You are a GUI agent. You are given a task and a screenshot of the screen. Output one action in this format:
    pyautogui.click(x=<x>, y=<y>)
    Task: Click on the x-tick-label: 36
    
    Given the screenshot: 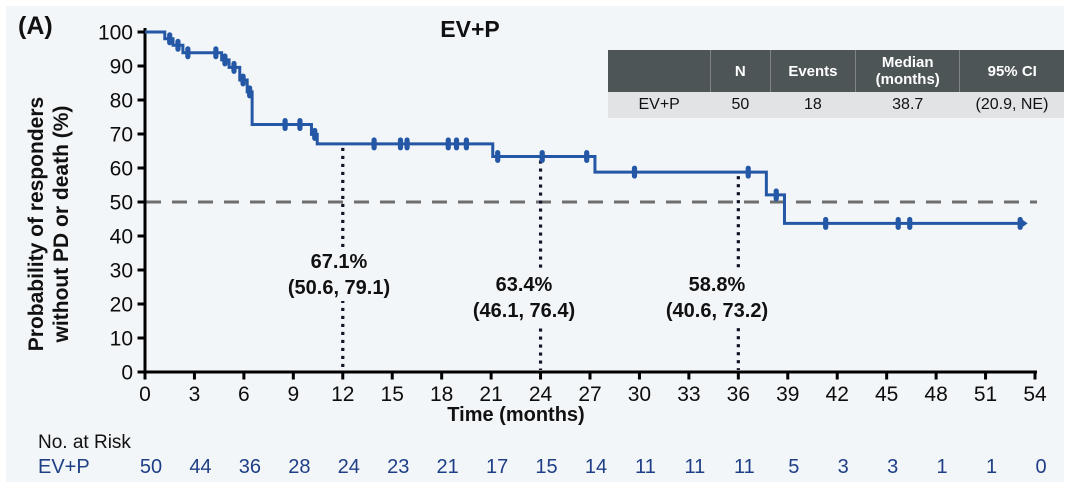 What is the action you would take?
    pyautogui.click(x=738, y=394)
    